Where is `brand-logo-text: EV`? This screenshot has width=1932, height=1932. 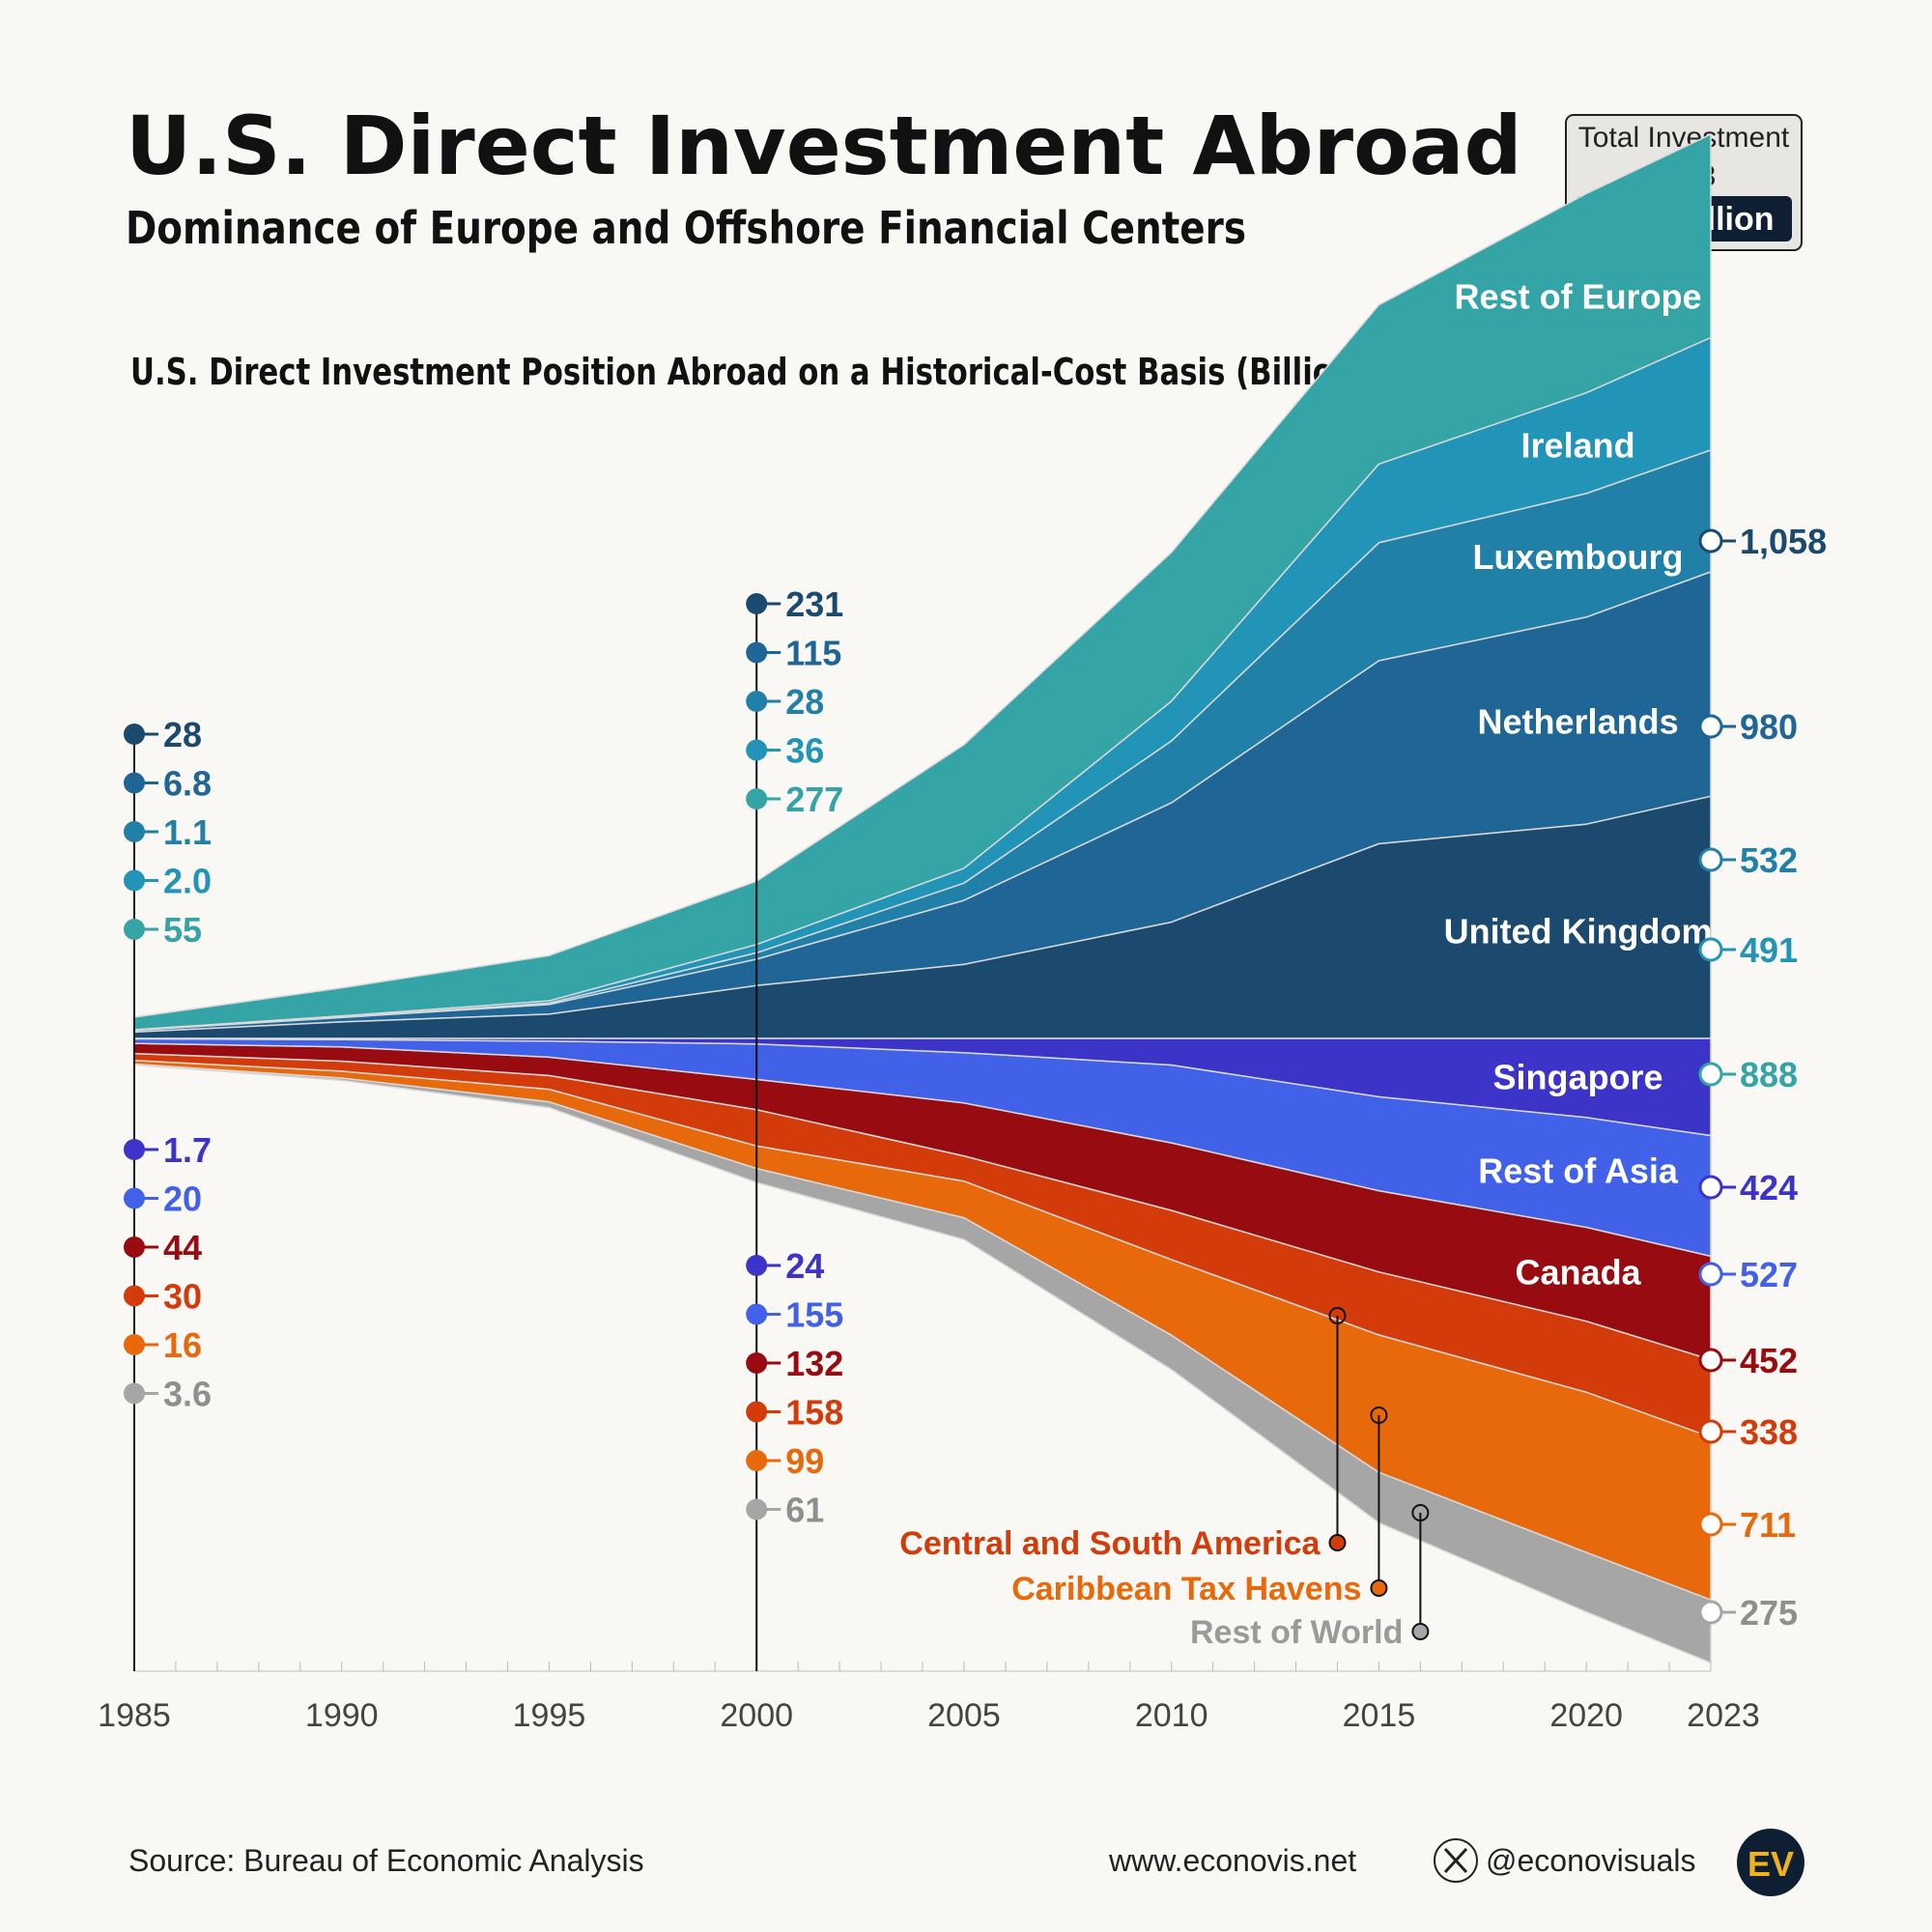
brand-logo-text: EV is located at coordinates (1770, 1864).